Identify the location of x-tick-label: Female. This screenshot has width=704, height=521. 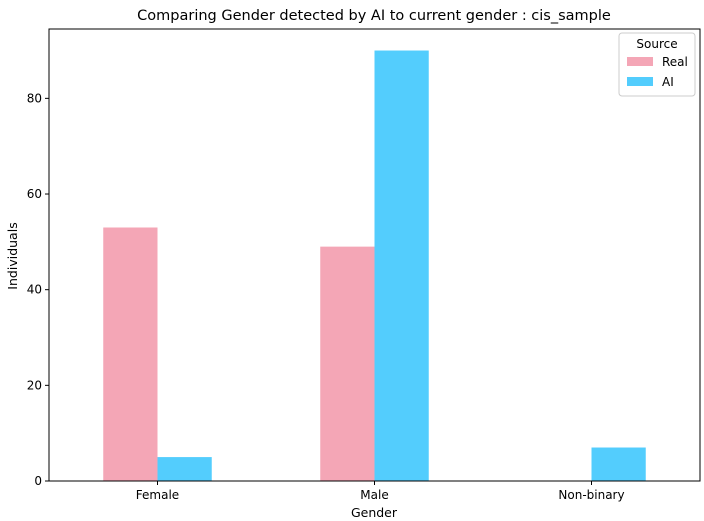
(157, 495).